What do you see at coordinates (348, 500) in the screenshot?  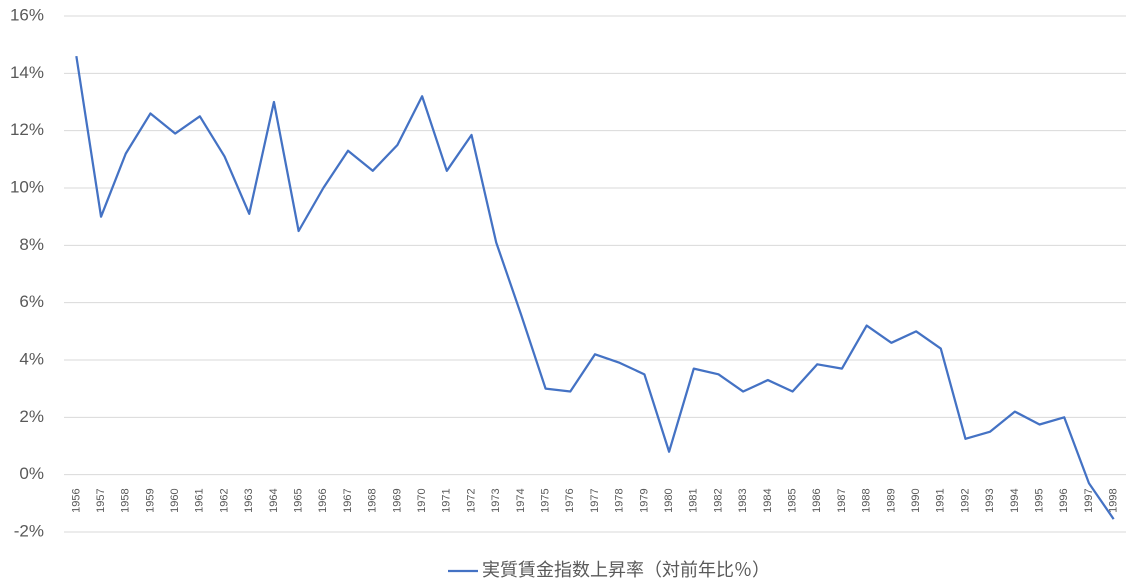 I see `x-tick-label: 1967` at bounding box center [348, 500].